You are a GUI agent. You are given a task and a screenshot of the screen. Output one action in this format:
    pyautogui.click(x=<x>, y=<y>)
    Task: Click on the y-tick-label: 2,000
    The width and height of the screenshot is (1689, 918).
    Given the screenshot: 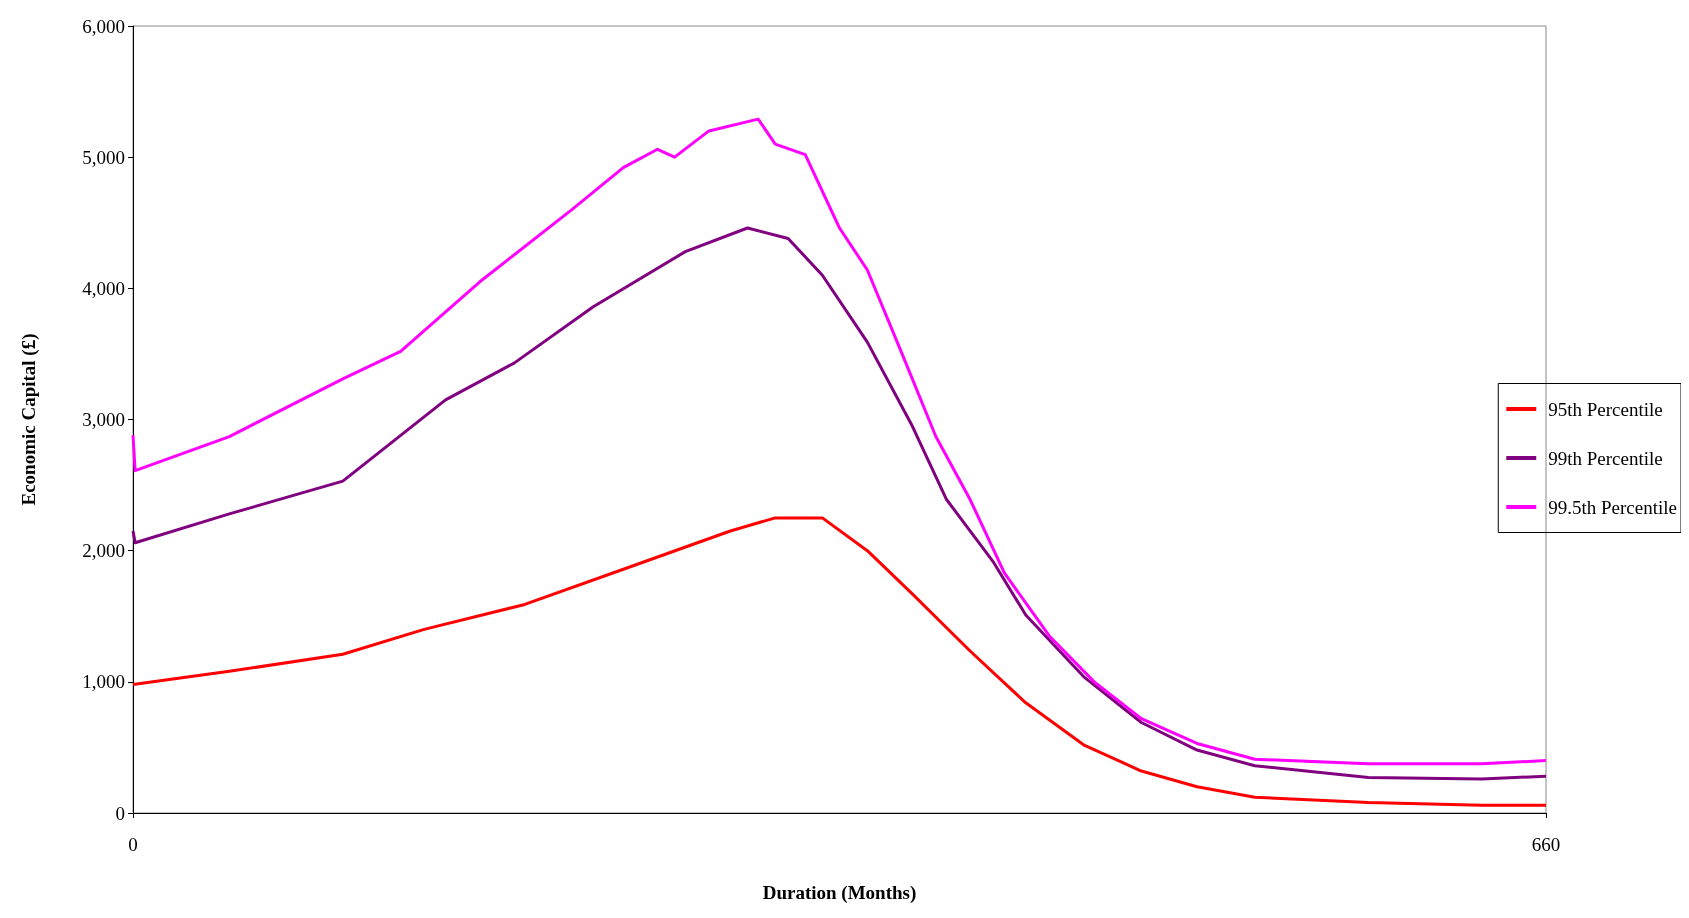 What is the action you would take?
    pyautogui.click(x=103, y=551)
    